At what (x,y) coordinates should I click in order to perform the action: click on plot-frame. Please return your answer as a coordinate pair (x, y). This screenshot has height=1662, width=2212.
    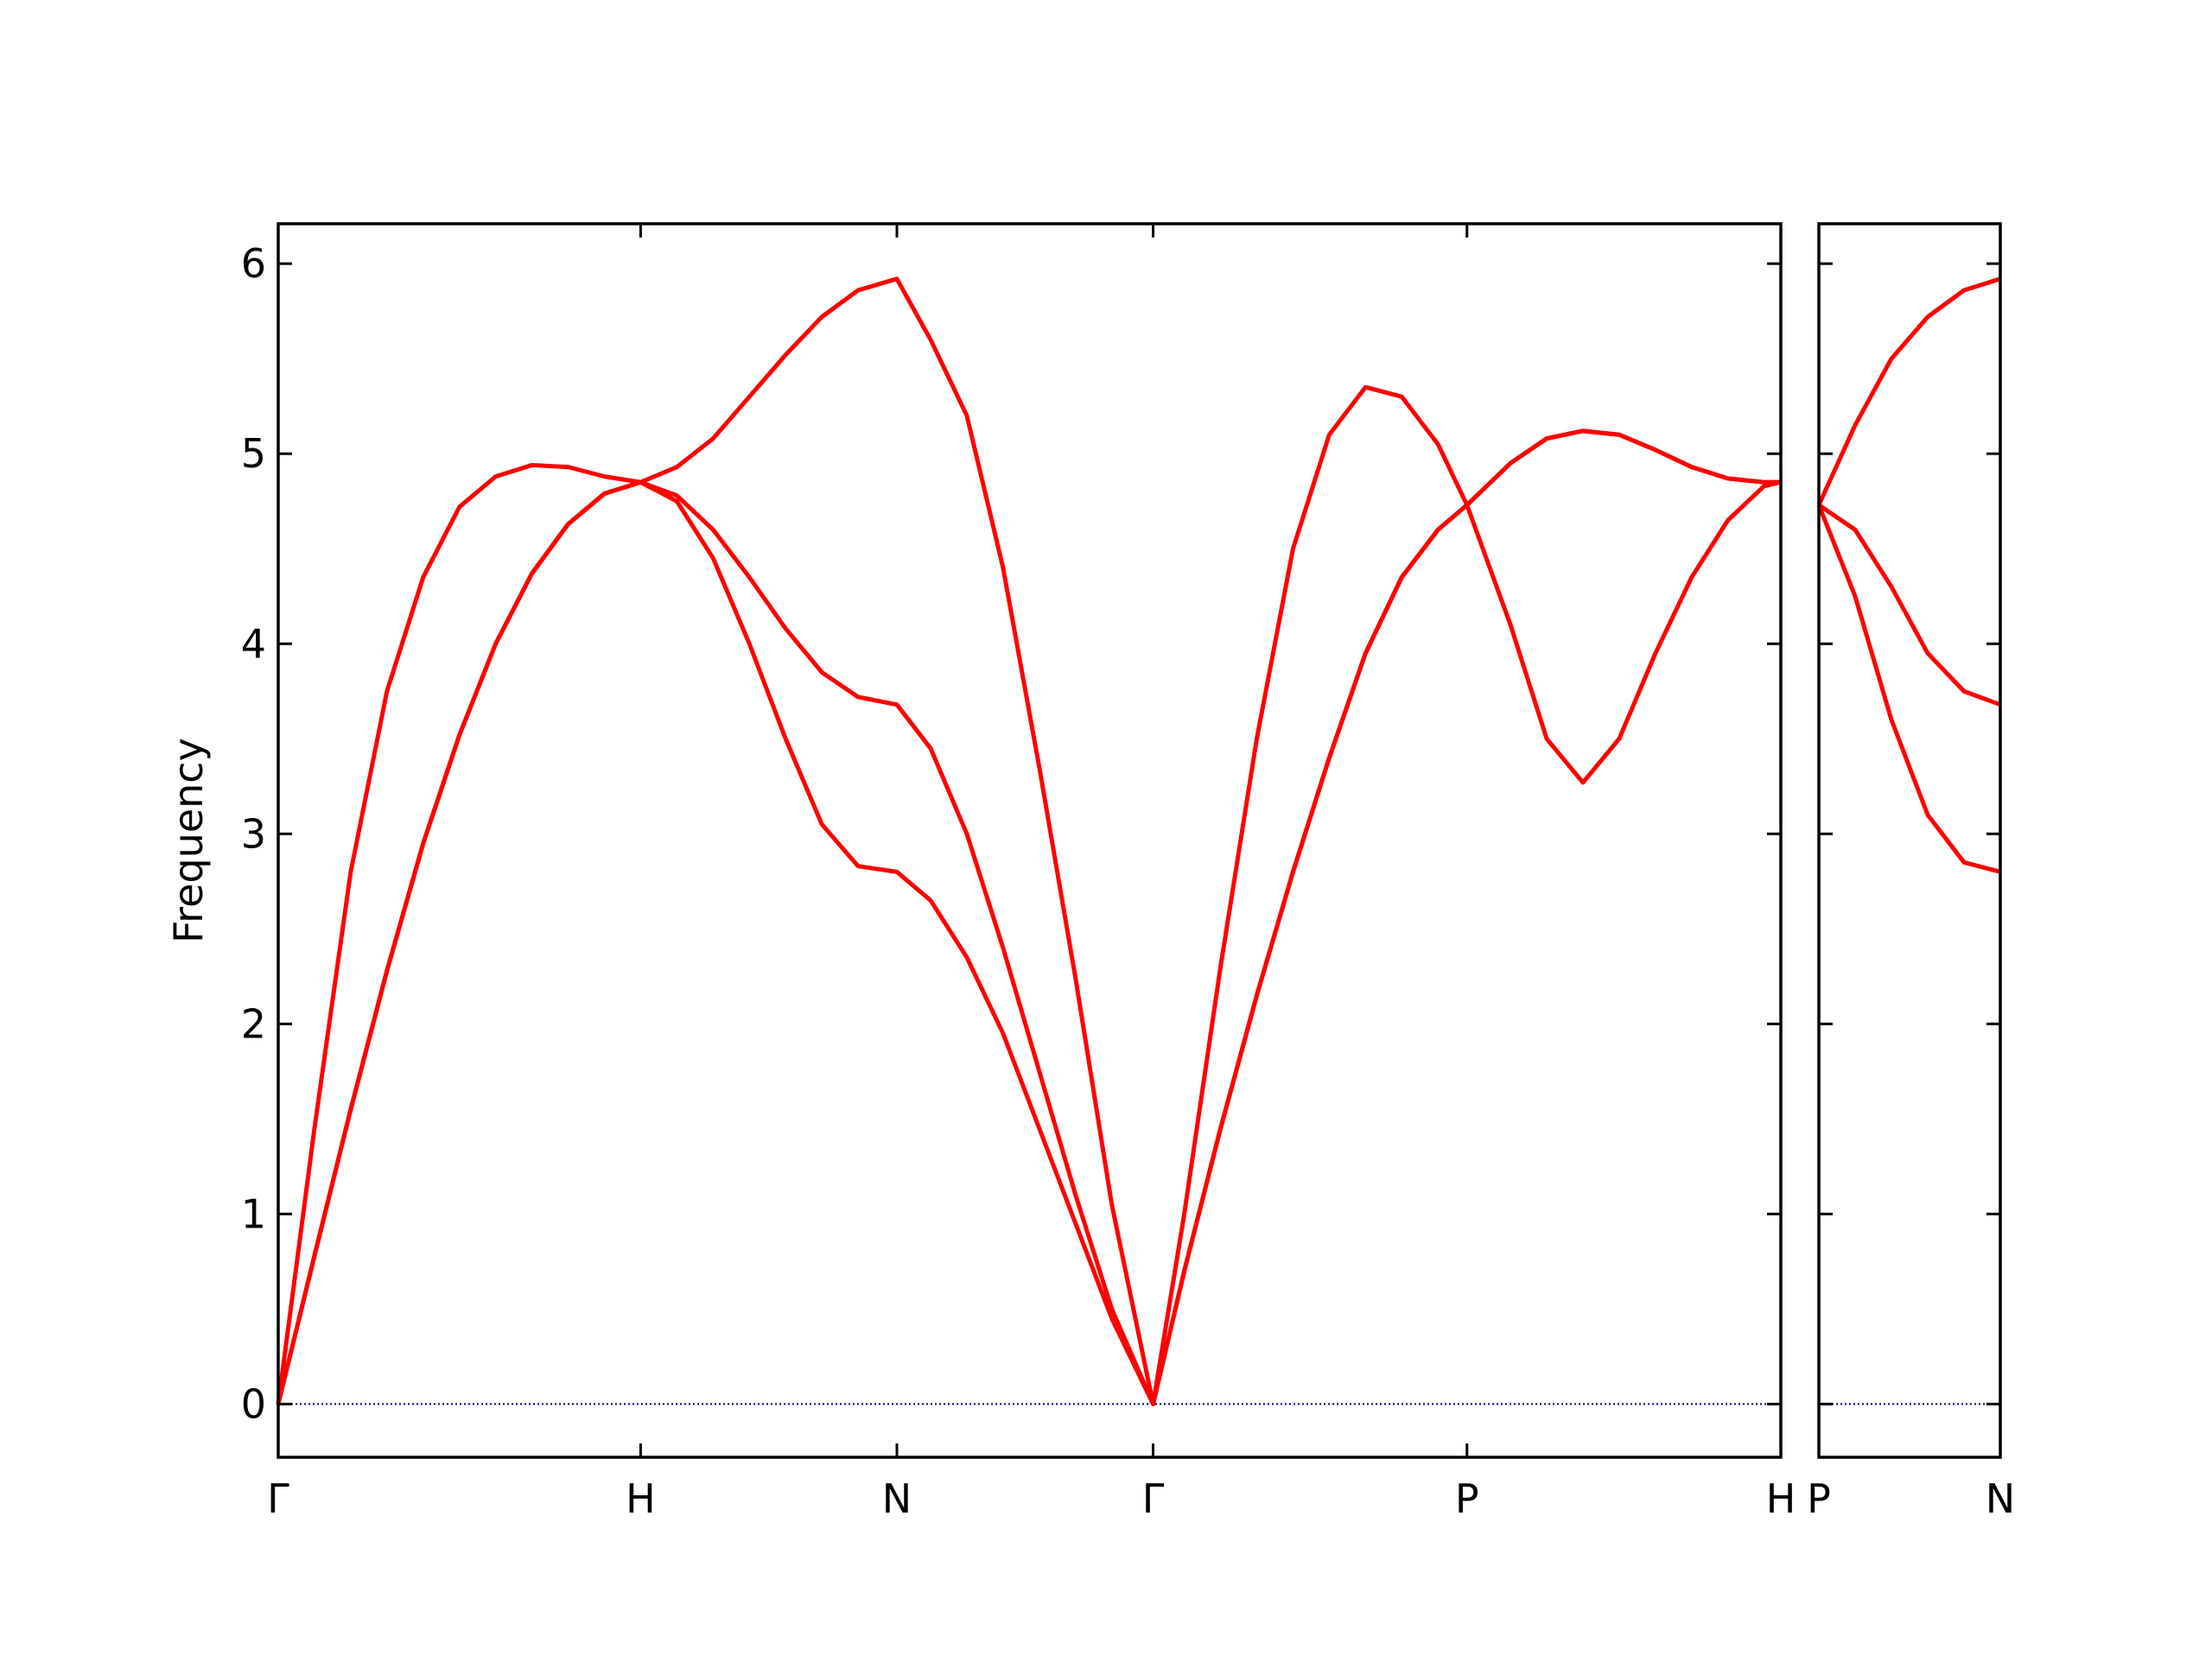
    Looking at the image, I should click on (1909, 840).